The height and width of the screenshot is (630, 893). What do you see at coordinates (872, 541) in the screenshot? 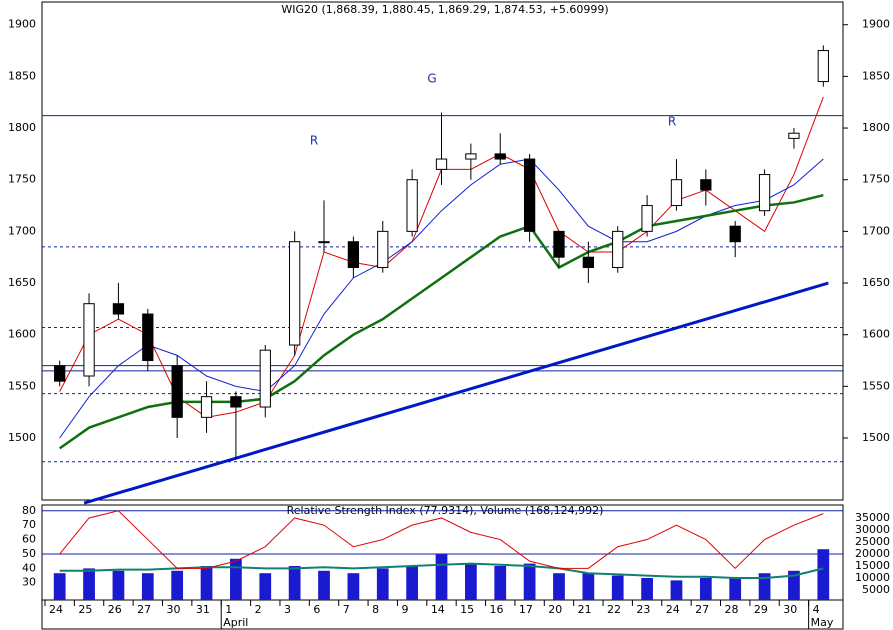
I see `y2-tick-label: 25000` at bounding box center [872, 541].